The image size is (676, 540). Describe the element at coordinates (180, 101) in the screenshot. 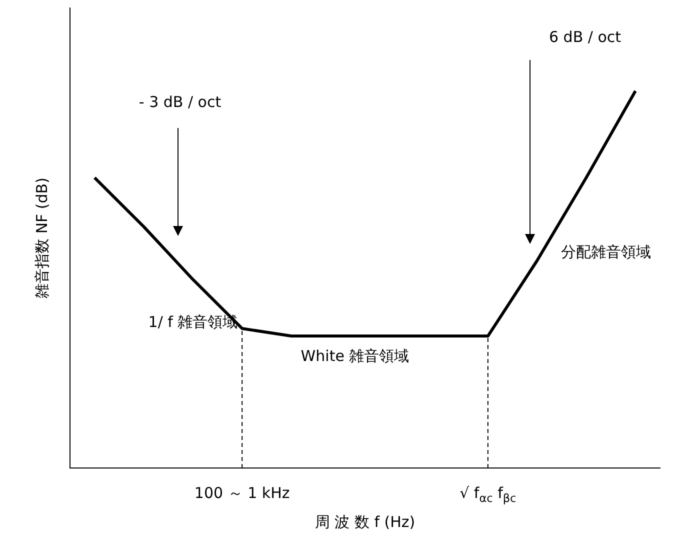

I see `annotation: - 3 dB / oct` at that location.